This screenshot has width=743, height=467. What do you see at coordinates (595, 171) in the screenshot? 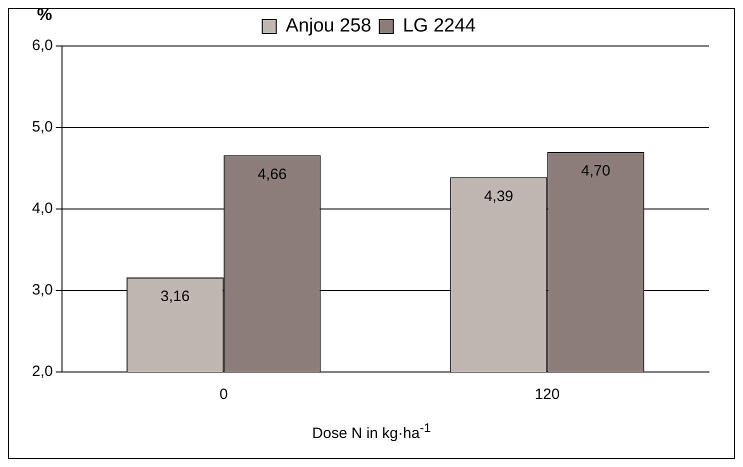
I see `data-label: 4,70` at bounding box center [595, 171].